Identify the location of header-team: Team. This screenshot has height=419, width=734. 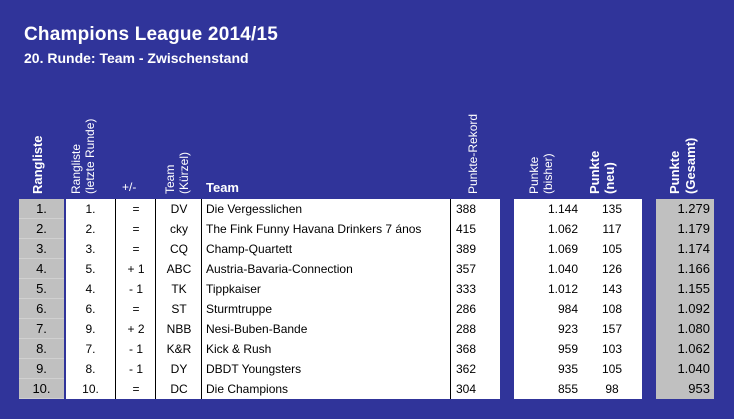
(222, 187).